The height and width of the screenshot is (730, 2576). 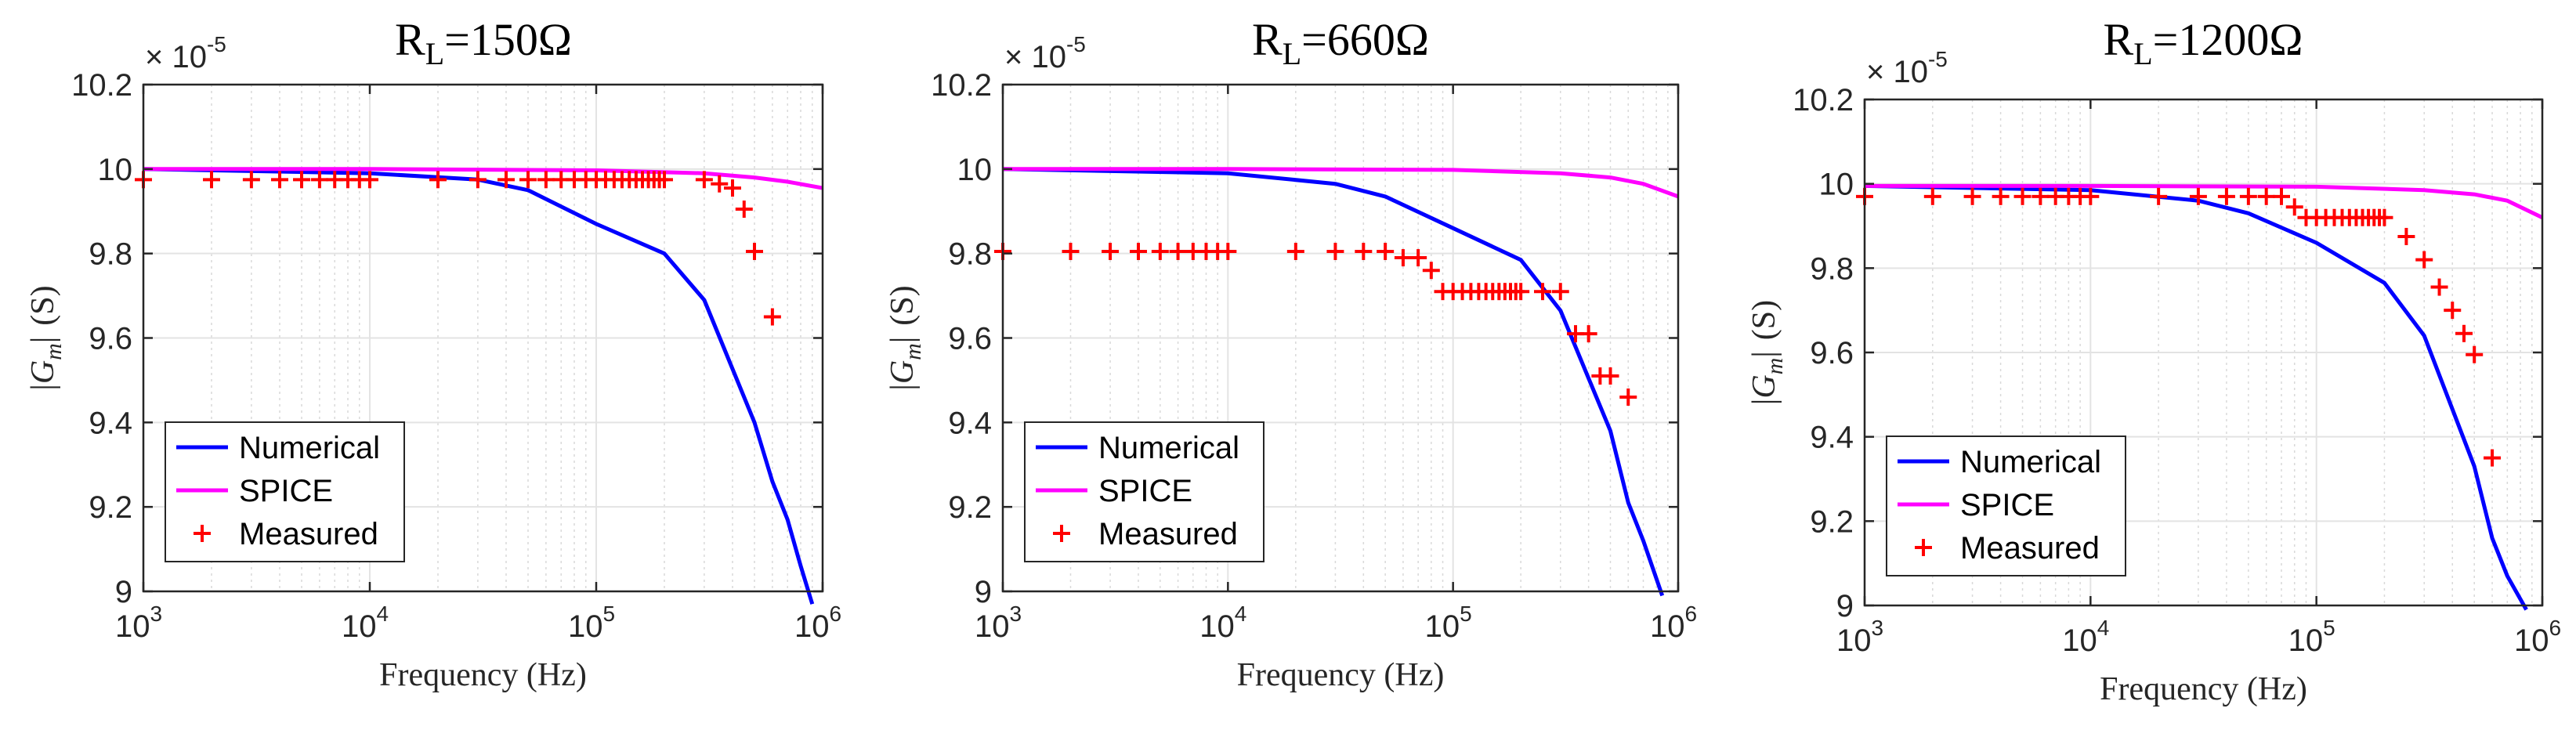 I want to click on x-tick-exponent: 6, so click(x=835, y=614).